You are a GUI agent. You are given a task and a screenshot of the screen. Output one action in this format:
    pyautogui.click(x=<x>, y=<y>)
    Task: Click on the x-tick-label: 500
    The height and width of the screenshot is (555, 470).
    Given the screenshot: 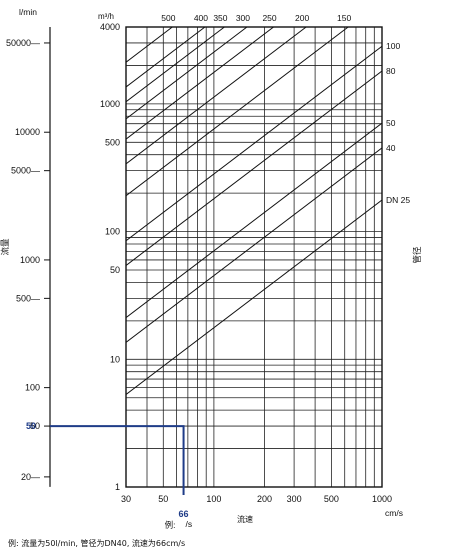 What is the action you would take?
    pyautogui.click(x=331, y=499)
    